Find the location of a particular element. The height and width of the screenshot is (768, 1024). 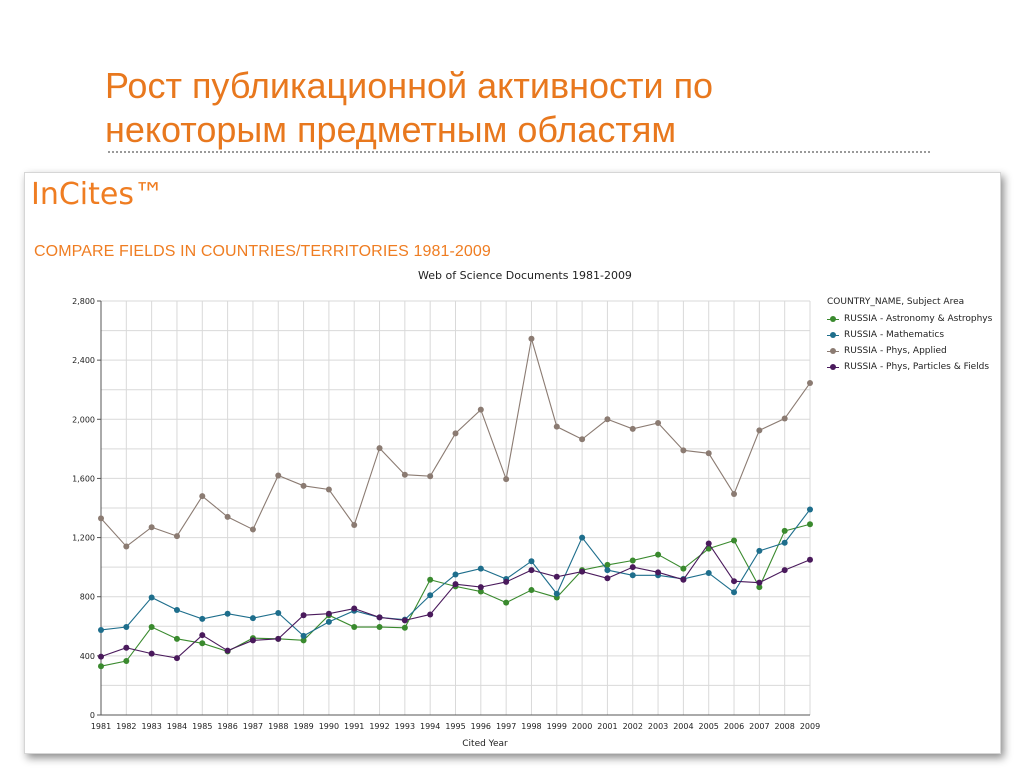

x-tick-label: 2001 is located at coordinates (607, 726).